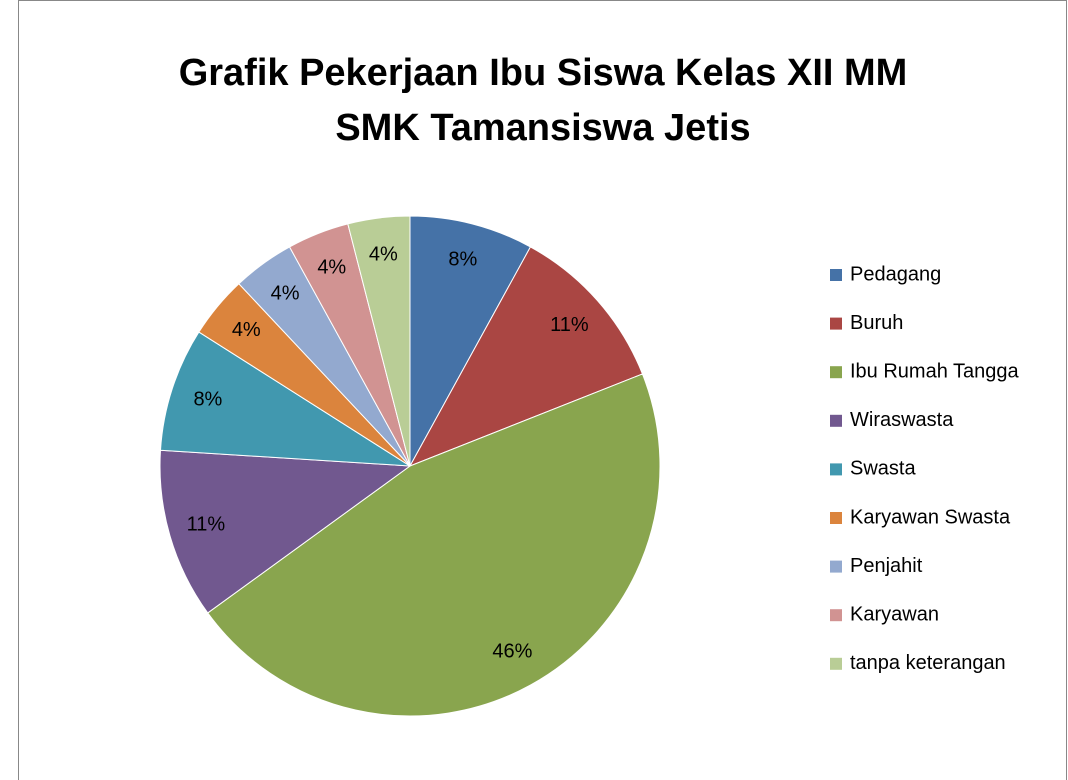 The width and height of the screenshot is (1068, 780). Describe the element at coordinates (886, 566) in the screenshot. I see `legend-label: Penjahit` at that location.